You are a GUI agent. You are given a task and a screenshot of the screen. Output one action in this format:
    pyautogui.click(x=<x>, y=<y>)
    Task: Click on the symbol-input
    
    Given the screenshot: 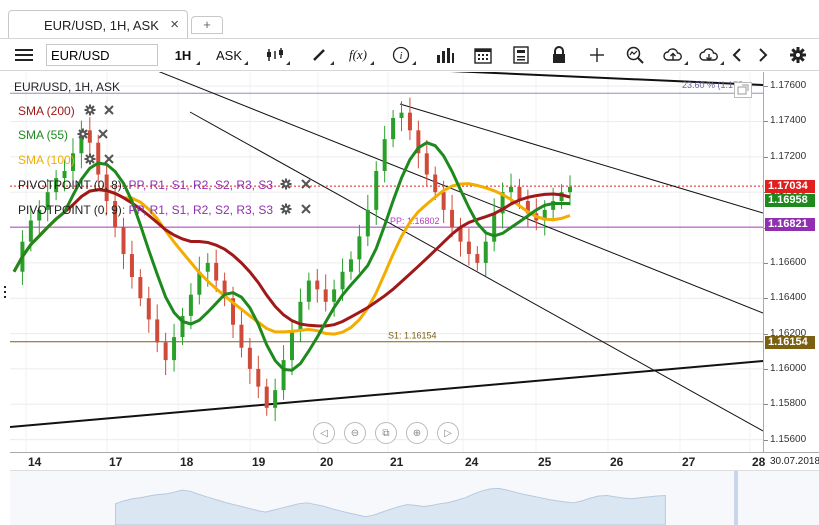 What is the action you would take?
    pyautogui.click(x=102, y=55)
    